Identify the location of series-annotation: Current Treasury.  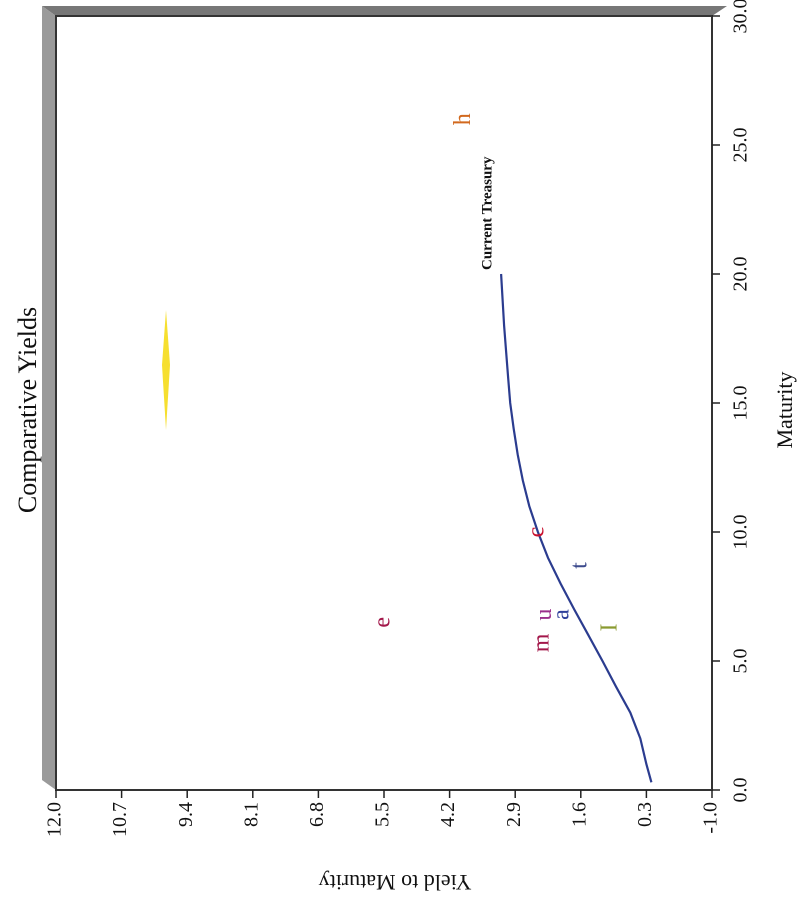
(487, 213).